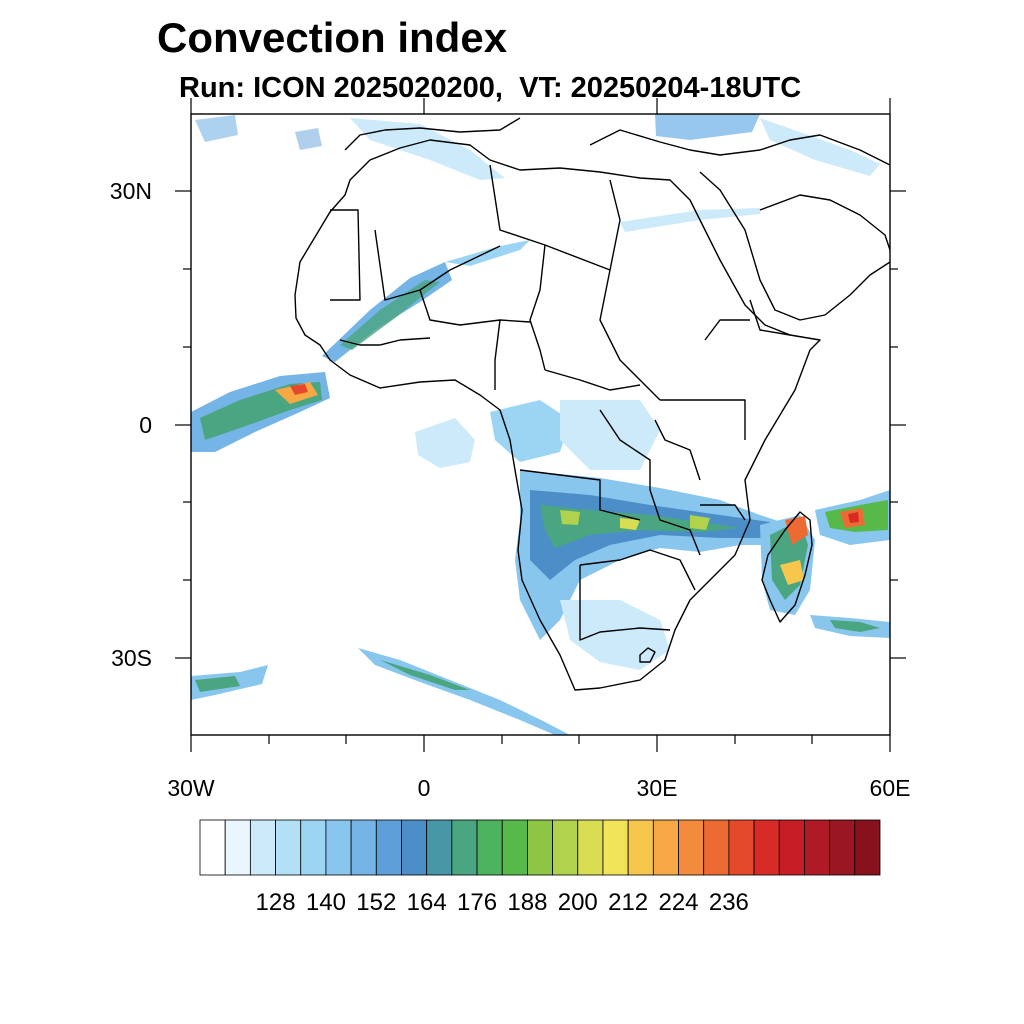 This screenshot has width=1024, height=1024. I want to click on lon-label-30w: 30W, so click(191, 788).